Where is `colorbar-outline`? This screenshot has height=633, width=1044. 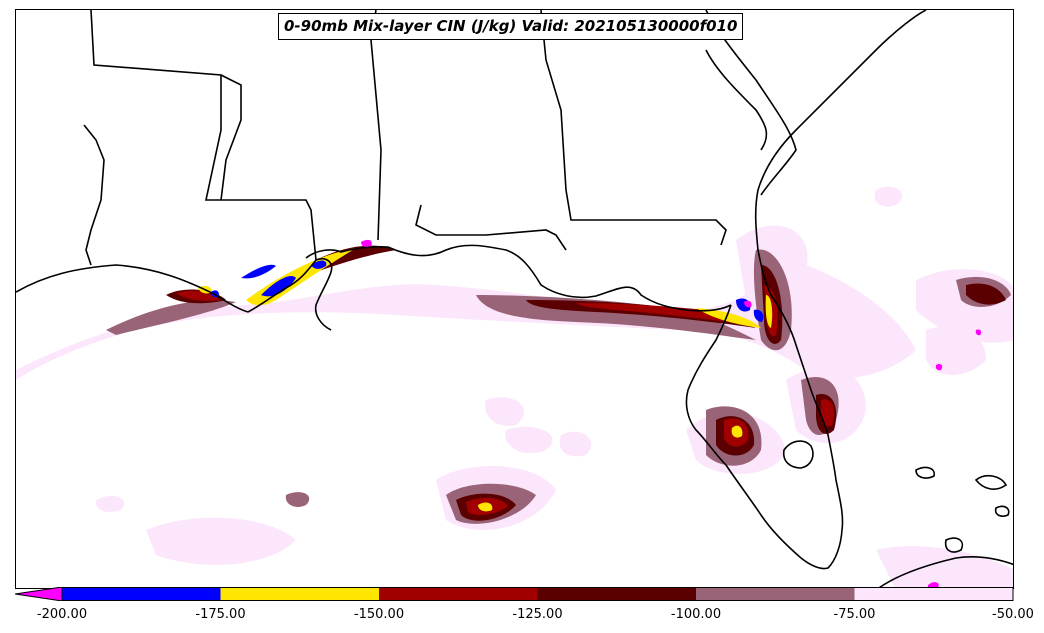
colorbar-outline is located at coordinates (537, 594).